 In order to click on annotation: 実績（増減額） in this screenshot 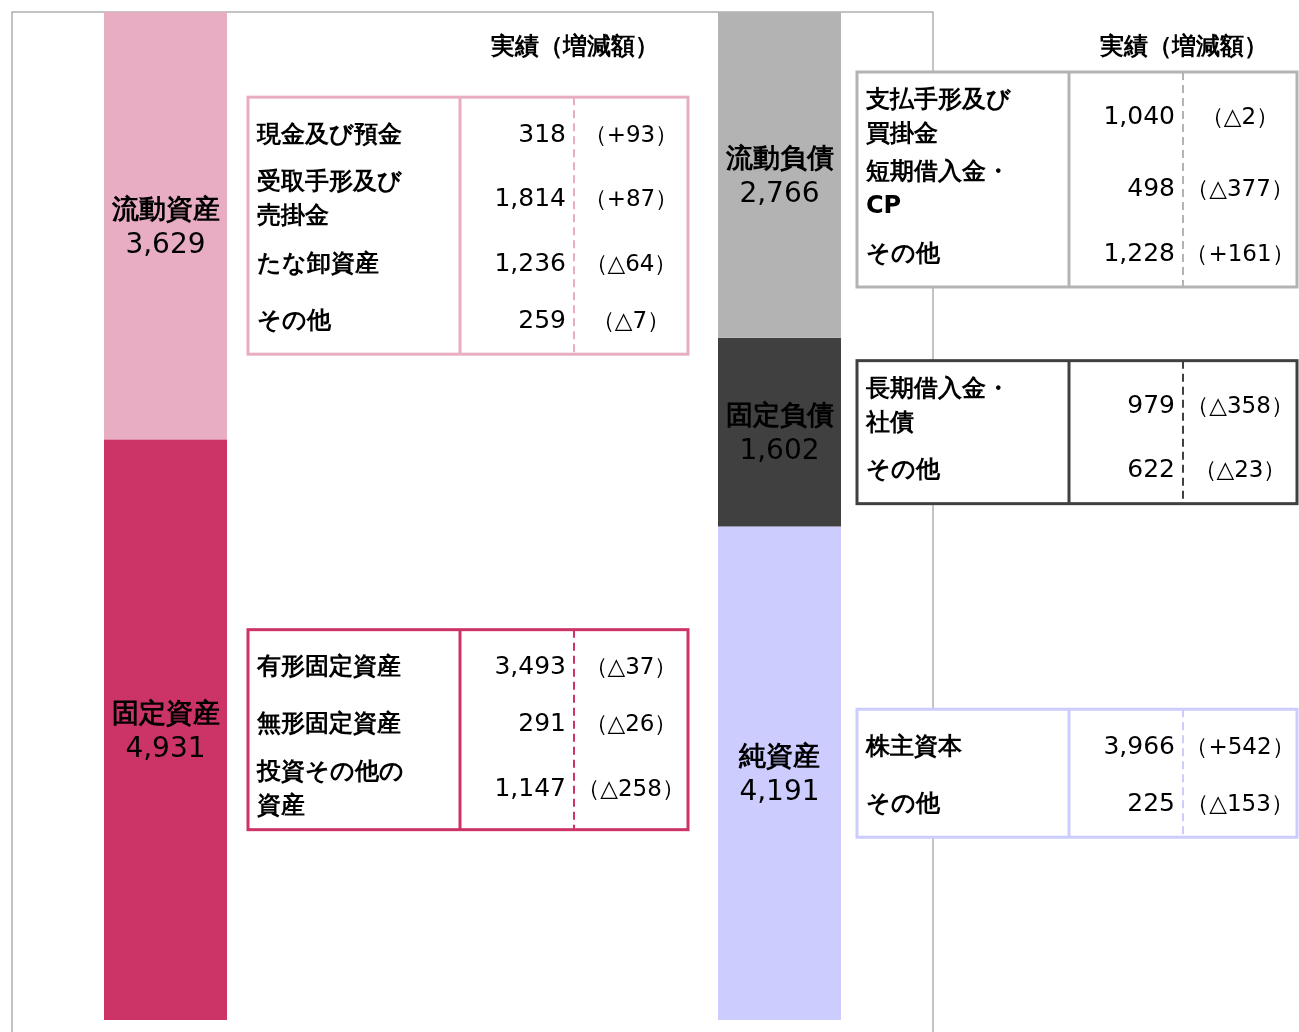, I will do `click(574, 46)`.